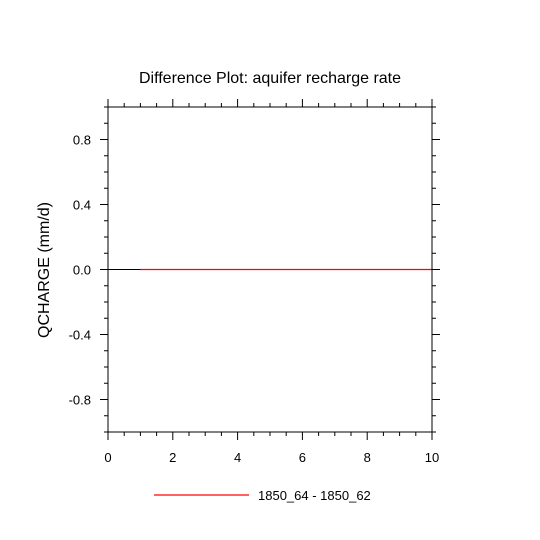 The height and width of the screenshot is (540, 540). I want to click on y-tick-label: -0.8, so click(80, 400).